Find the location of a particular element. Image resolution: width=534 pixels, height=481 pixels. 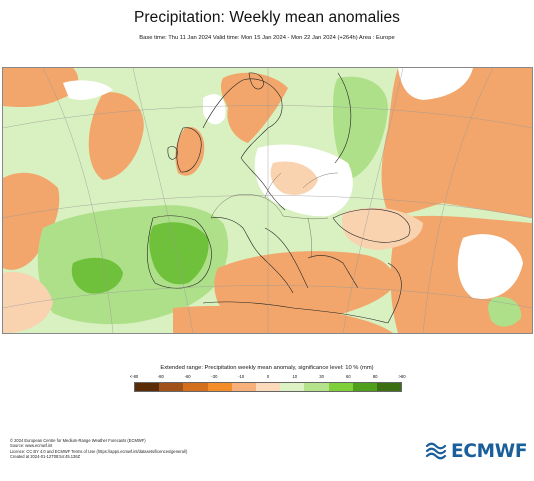

dry-region-mediterranean is located at coordinates (304, 287).